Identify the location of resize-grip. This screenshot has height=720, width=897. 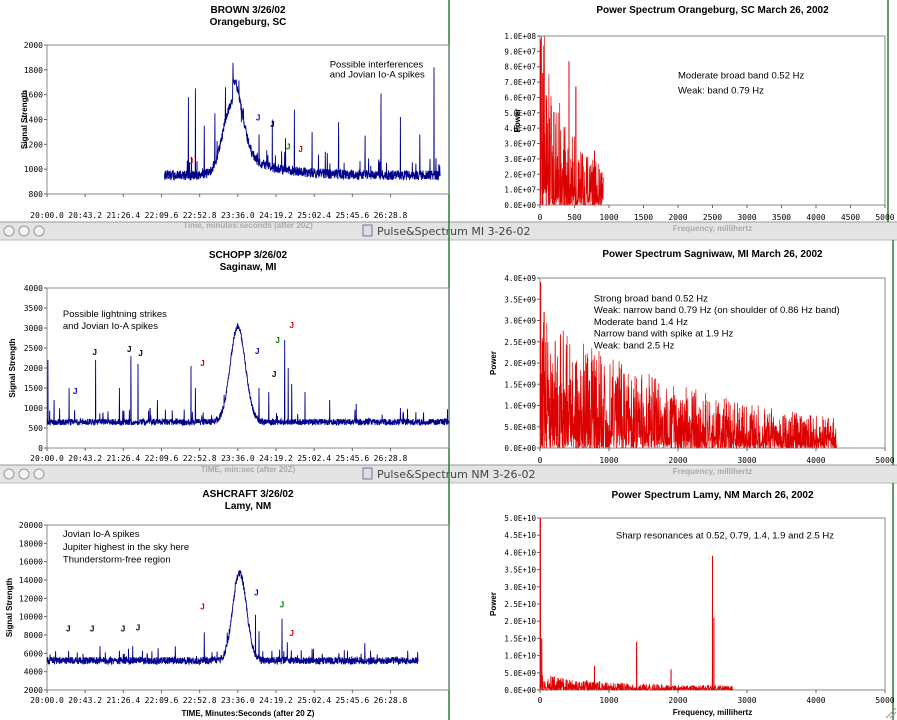
(891, 713).